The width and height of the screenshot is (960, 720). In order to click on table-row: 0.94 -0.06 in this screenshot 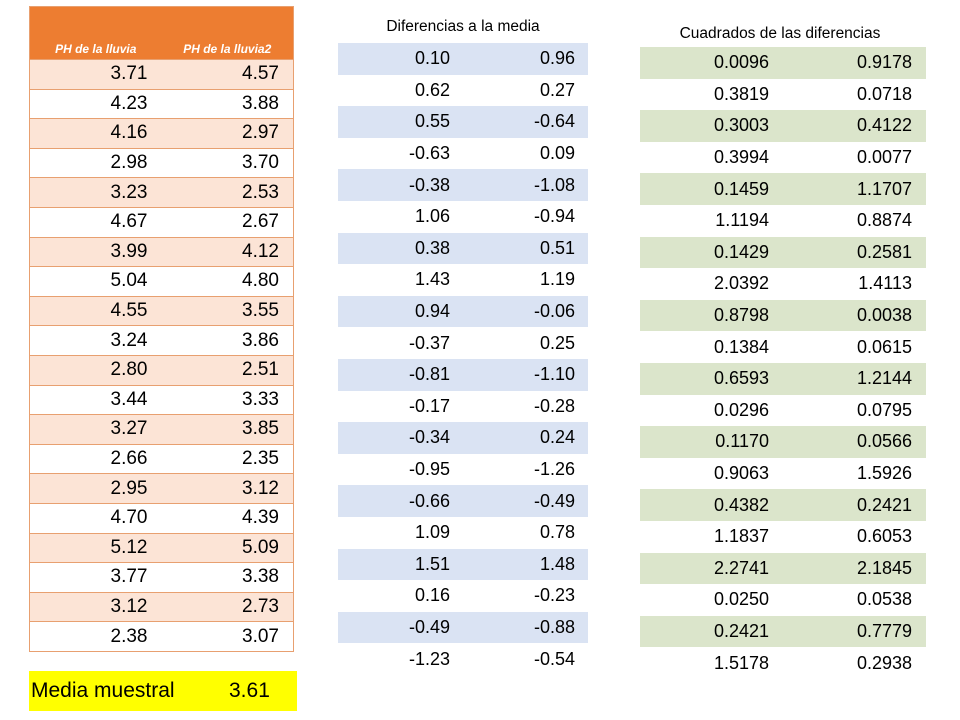, I will do `click(463, 311)`.